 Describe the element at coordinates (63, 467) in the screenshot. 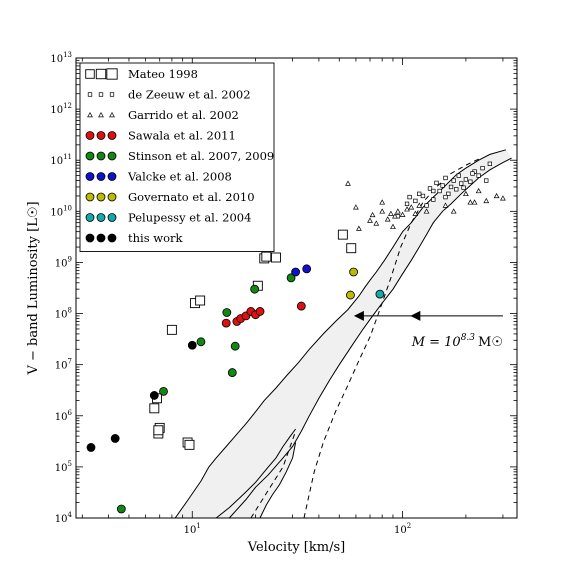

I see `y-tick-label: 10⁵` at that location.